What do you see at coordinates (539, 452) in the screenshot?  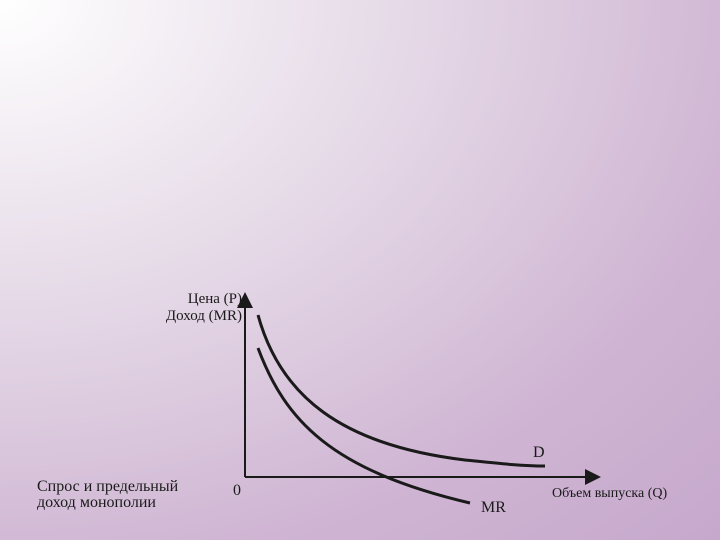 I see `demand-curve-label: D` at bounding box center [539, 452].